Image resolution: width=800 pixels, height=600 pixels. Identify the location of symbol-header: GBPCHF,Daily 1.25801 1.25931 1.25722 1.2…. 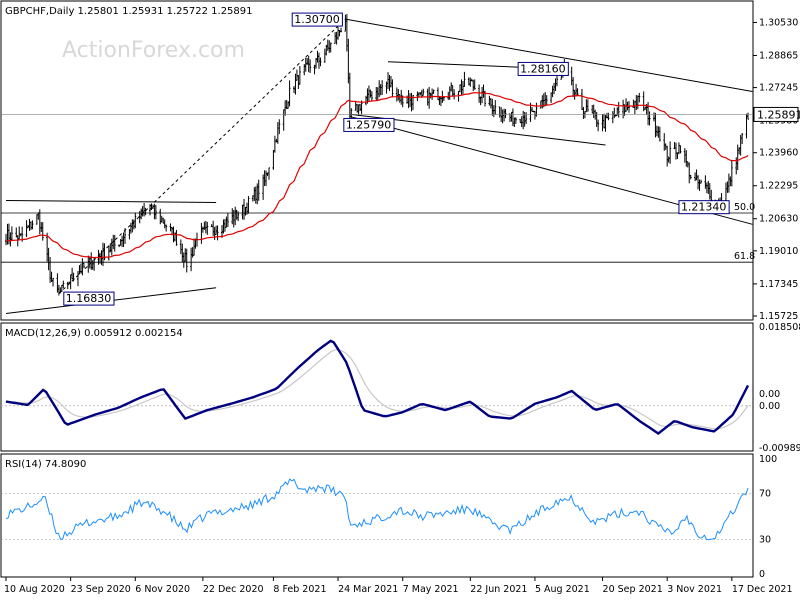
(129, 11).